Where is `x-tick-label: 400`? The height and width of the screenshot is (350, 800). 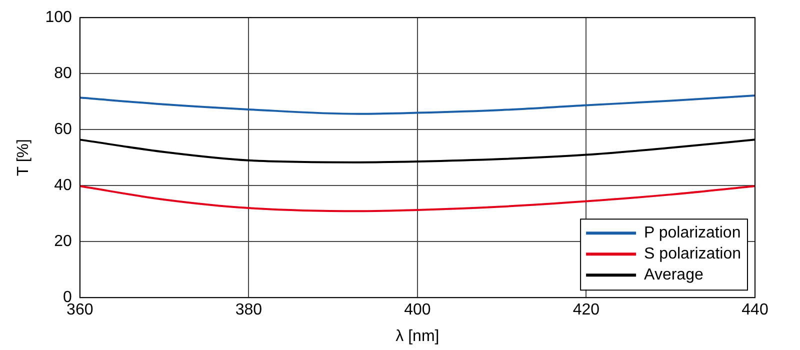
x-tick-label: 400 is located at coordinates (417, 310).